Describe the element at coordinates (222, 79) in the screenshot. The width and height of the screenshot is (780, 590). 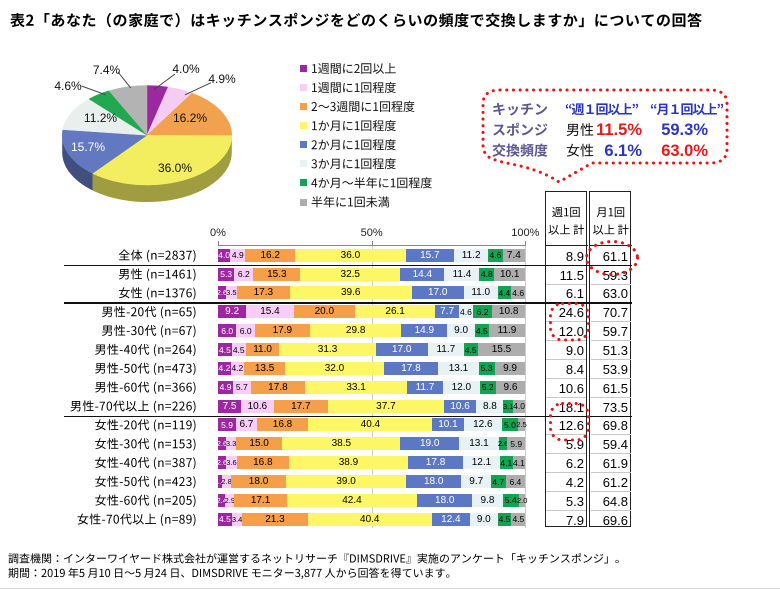
I see `svg-text: 4.9%` at that location.